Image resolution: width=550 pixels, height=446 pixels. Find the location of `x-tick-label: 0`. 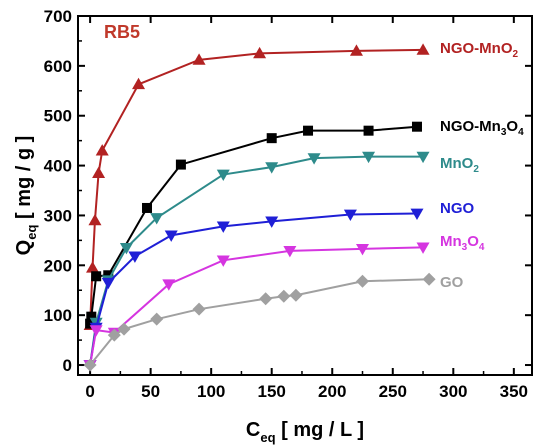

x-tick-label: 0 is located at coordinates (89, 391).